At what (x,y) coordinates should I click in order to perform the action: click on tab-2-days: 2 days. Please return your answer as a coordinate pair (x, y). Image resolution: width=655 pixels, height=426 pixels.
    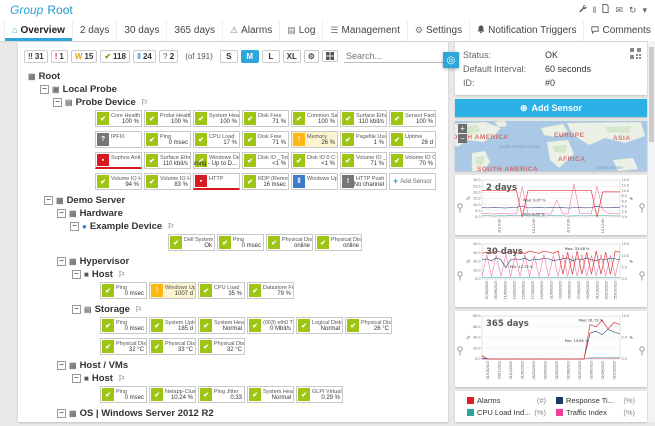
    Looking at the image, I should click on (93, 30).